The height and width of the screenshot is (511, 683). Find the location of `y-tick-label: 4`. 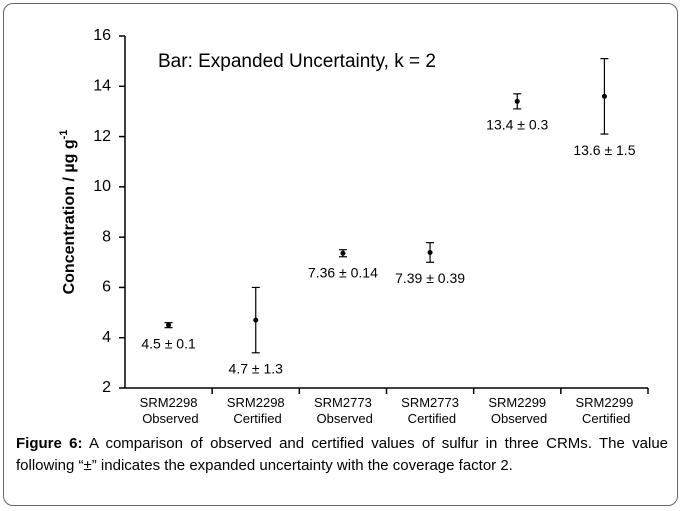

y-tick-label: 4 is located at coordinates (106, 337).